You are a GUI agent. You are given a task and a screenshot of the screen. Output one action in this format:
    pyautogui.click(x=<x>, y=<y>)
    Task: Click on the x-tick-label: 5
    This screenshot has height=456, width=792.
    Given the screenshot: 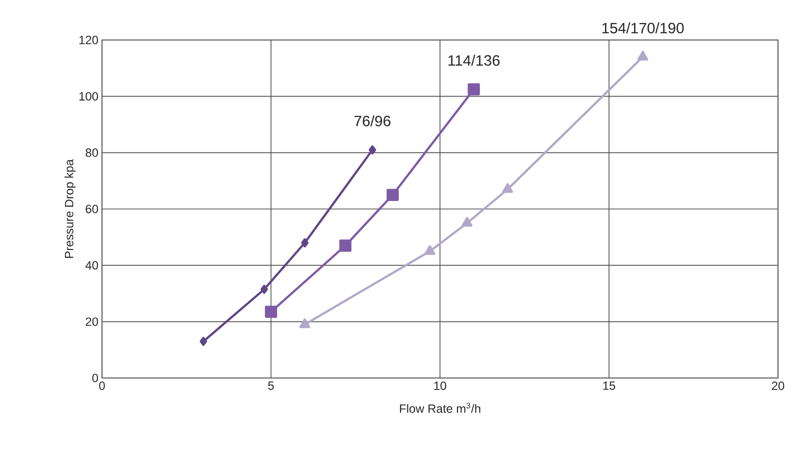 What is the action you would take?
    pyautogui.click(x=271, y=386)
    